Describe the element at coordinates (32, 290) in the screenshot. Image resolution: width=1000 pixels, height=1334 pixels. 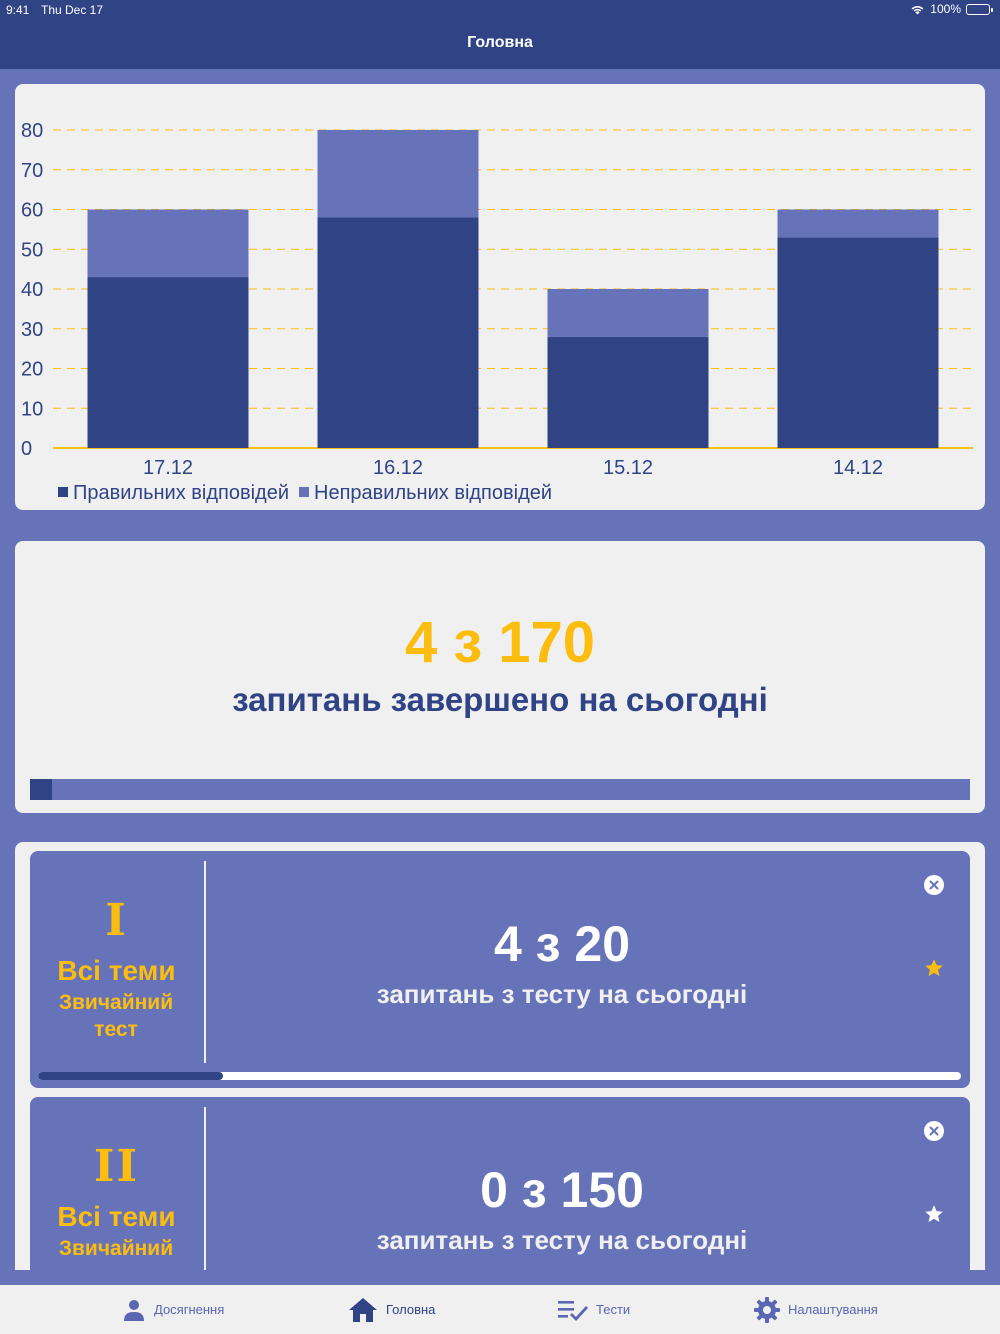
I see `y-tick-label: 40` at that location.